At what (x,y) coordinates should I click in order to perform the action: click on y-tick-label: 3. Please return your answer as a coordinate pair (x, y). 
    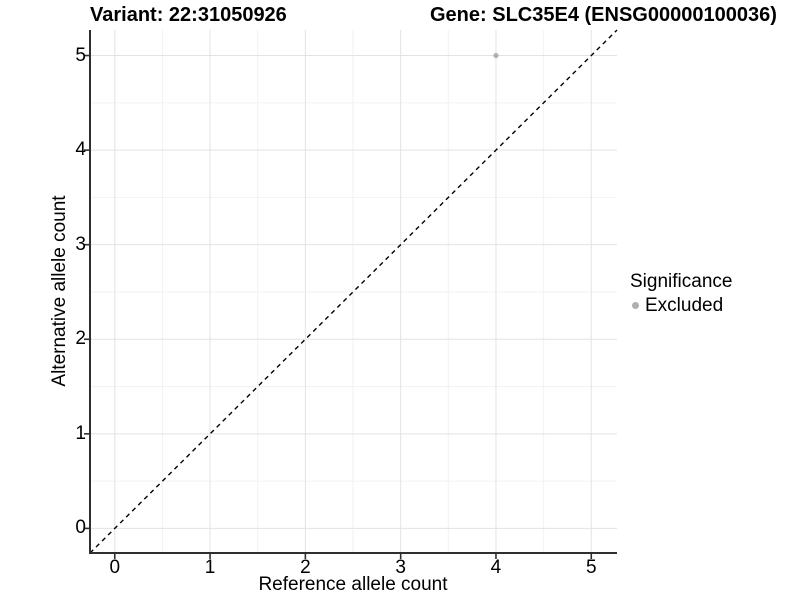
    Looking at the image, I should click on (80, 244).